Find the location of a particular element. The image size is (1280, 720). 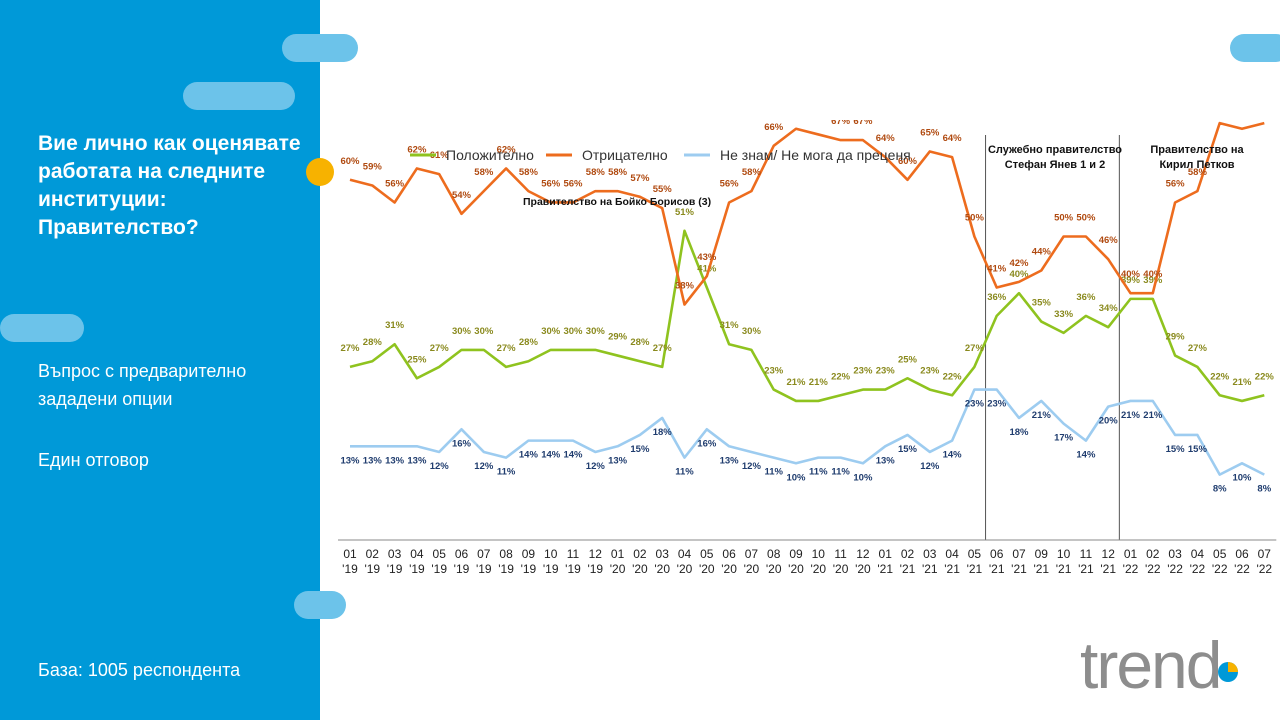

data-label: 54% is located at coordinates (462, 195).